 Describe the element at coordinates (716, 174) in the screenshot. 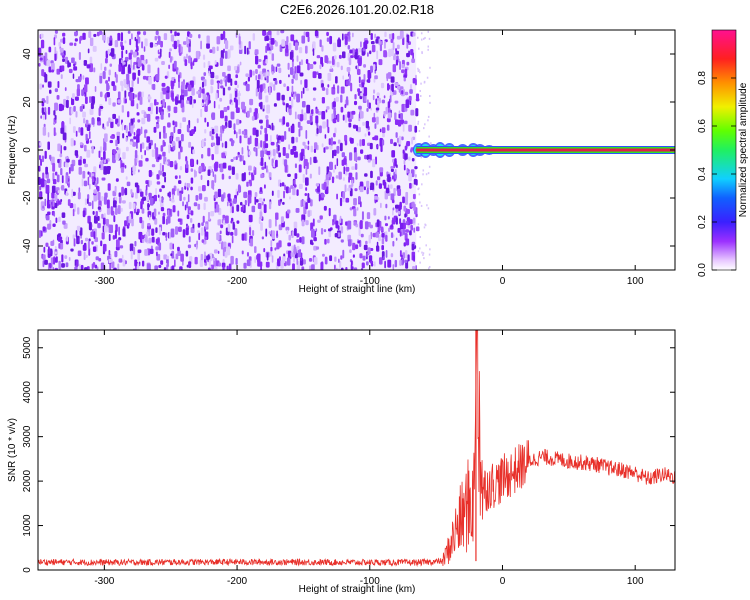

I see `colorbar-ticks: 0.00.20.40.60.8` at that location.